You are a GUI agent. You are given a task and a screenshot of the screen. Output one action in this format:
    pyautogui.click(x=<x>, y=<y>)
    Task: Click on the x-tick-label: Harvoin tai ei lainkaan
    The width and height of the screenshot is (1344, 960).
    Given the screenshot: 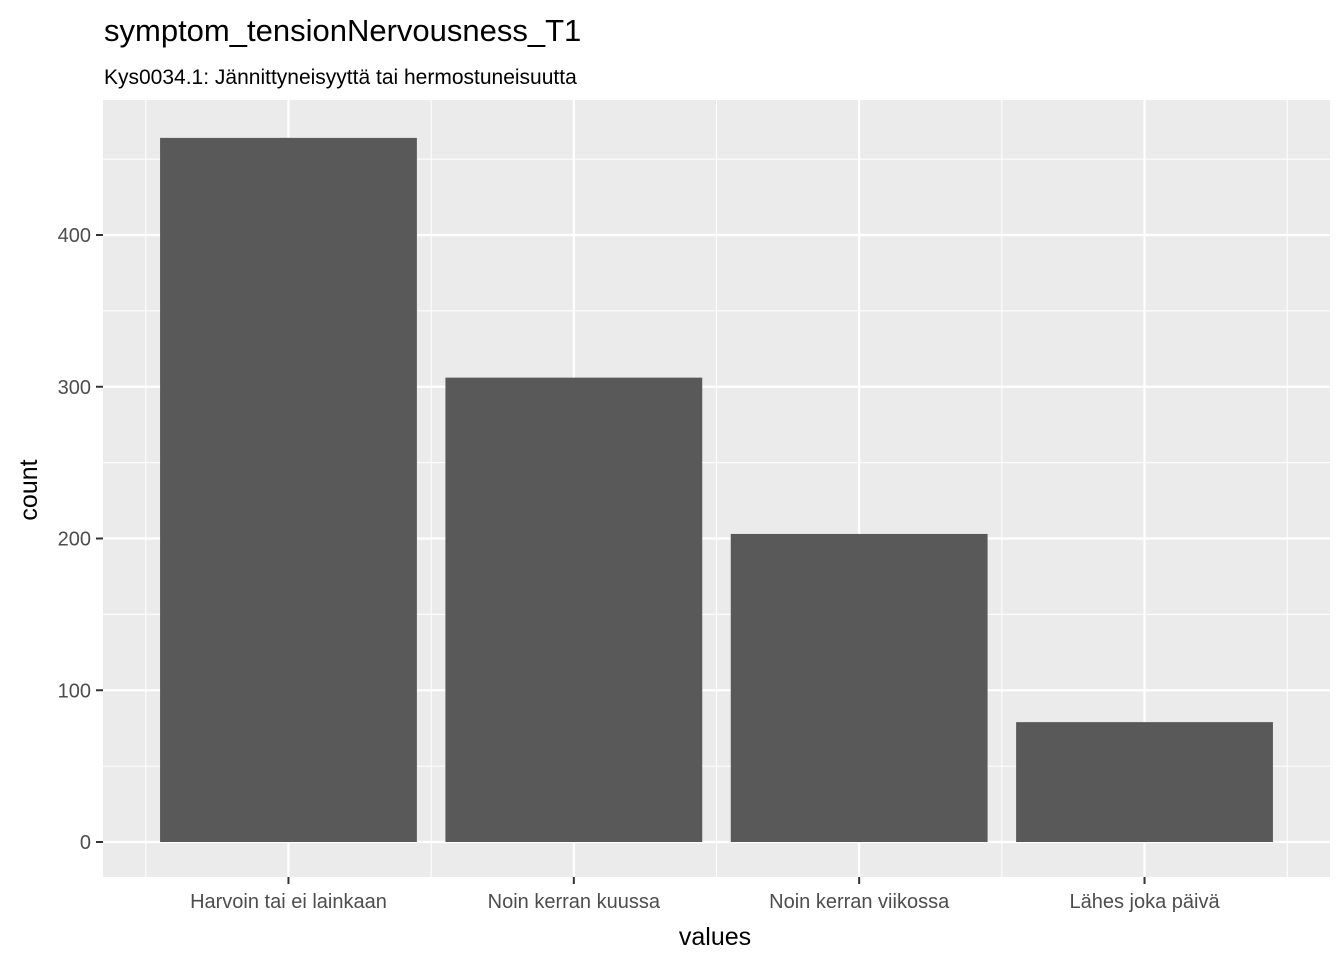 What is the action you would take?
    pyautogui.click(x=288, y=902)
    